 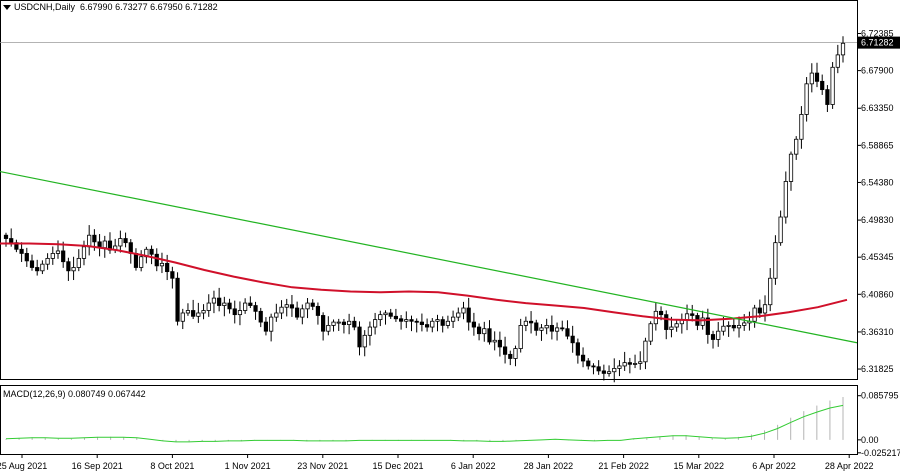 I want to click on macd-y-tick-label: 0.085795, so click(x=880, y=396).